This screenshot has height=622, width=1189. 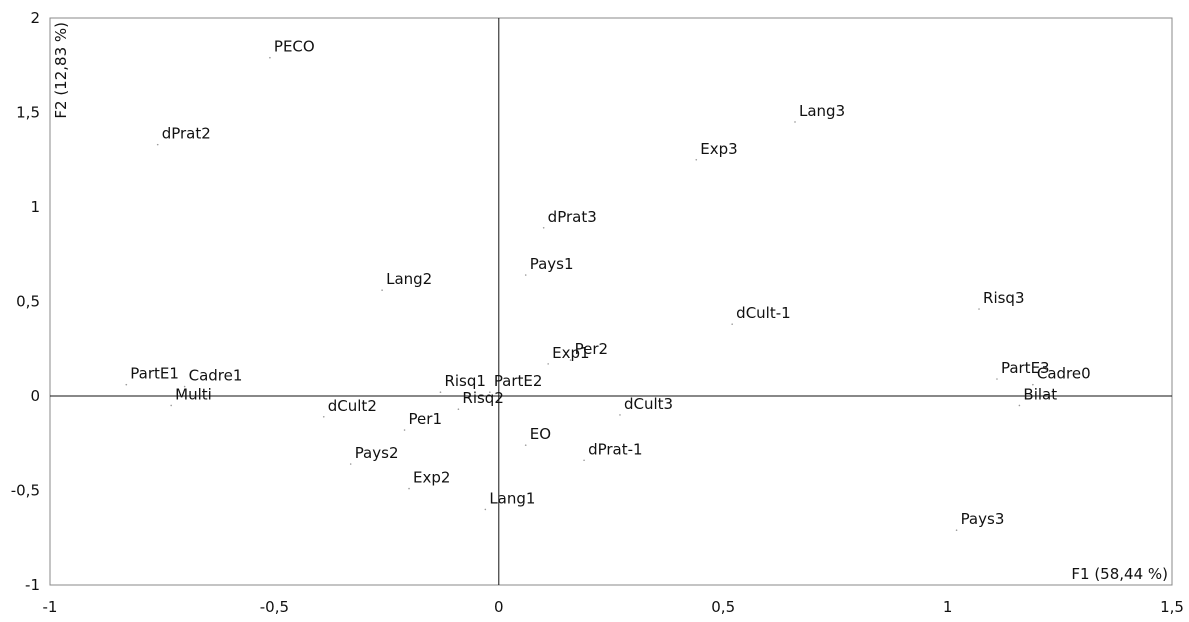 I want to click on y-tick-label: 1,5, so click(x=28, y=113).